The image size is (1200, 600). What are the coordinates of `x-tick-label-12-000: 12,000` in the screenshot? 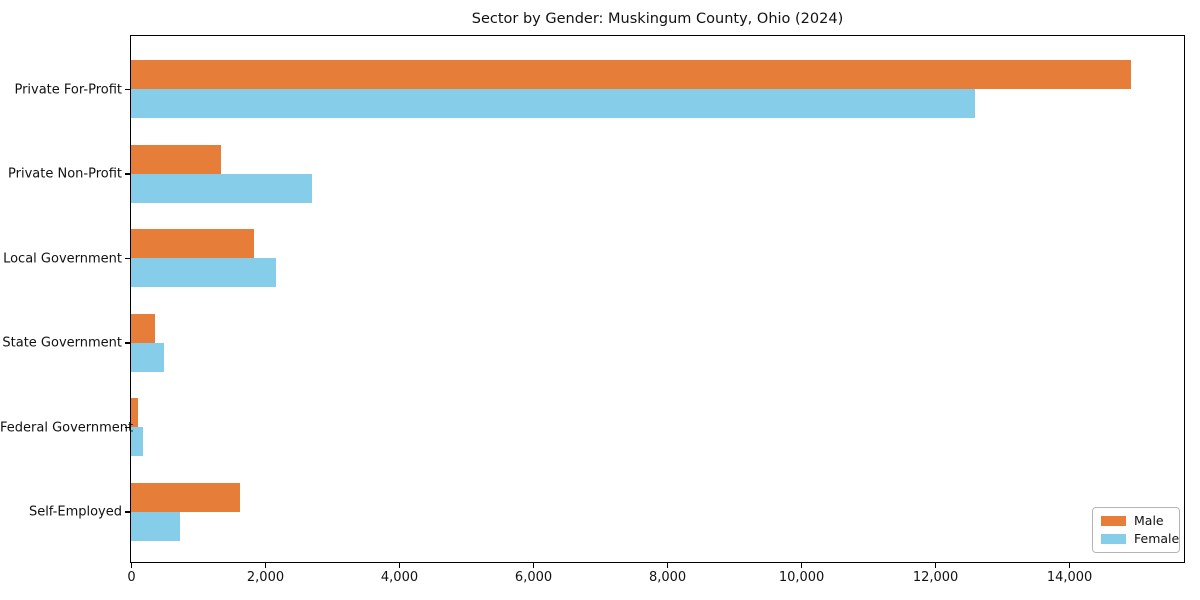 It's located at (935, 577).